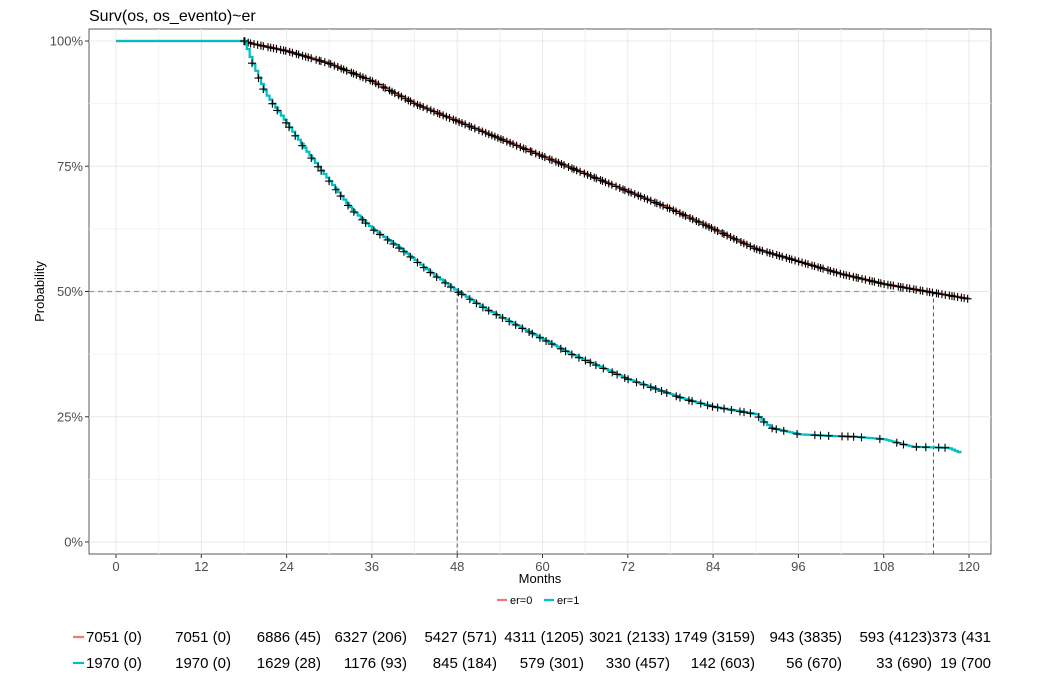  I want to click on risk-cell: 56 (670), so click(814, 663).